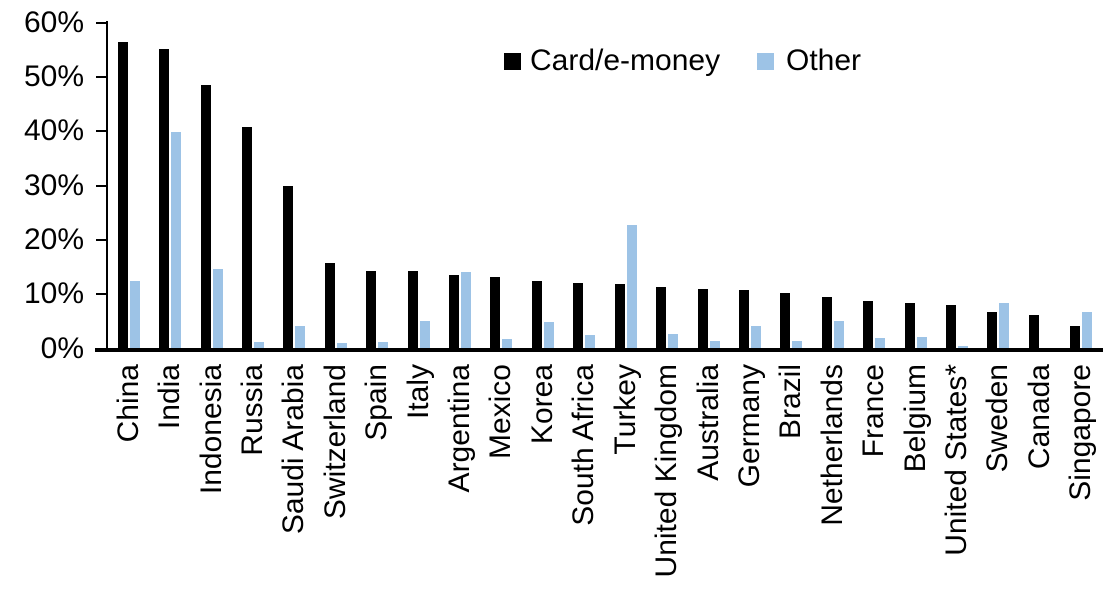 The image size is (1112, 594). What do you see at coordinates (873, 411) in the screenshot?
I see `x-axis-label-france: France` at bounding box center [873, 411].